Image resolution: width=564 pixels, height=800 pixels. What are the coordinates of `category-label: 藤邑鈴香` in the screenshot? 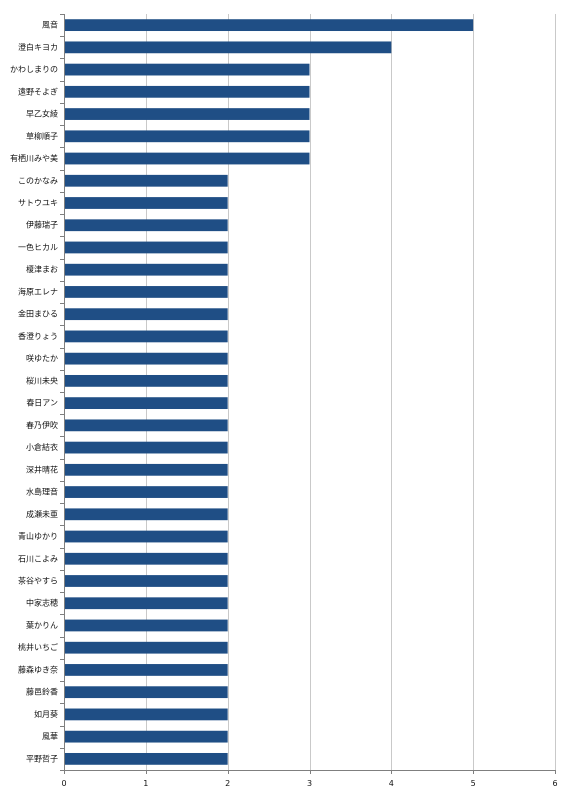 It's located at (42, 692).